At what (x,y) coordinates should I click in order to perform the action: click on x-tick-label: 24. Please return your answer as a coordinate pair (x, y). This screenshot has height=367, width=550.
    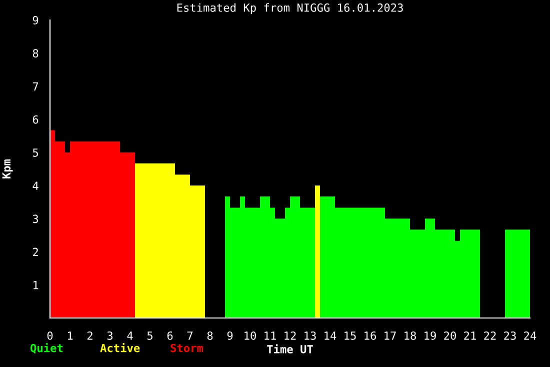
    Looking at the image, I should click on (530, 335).